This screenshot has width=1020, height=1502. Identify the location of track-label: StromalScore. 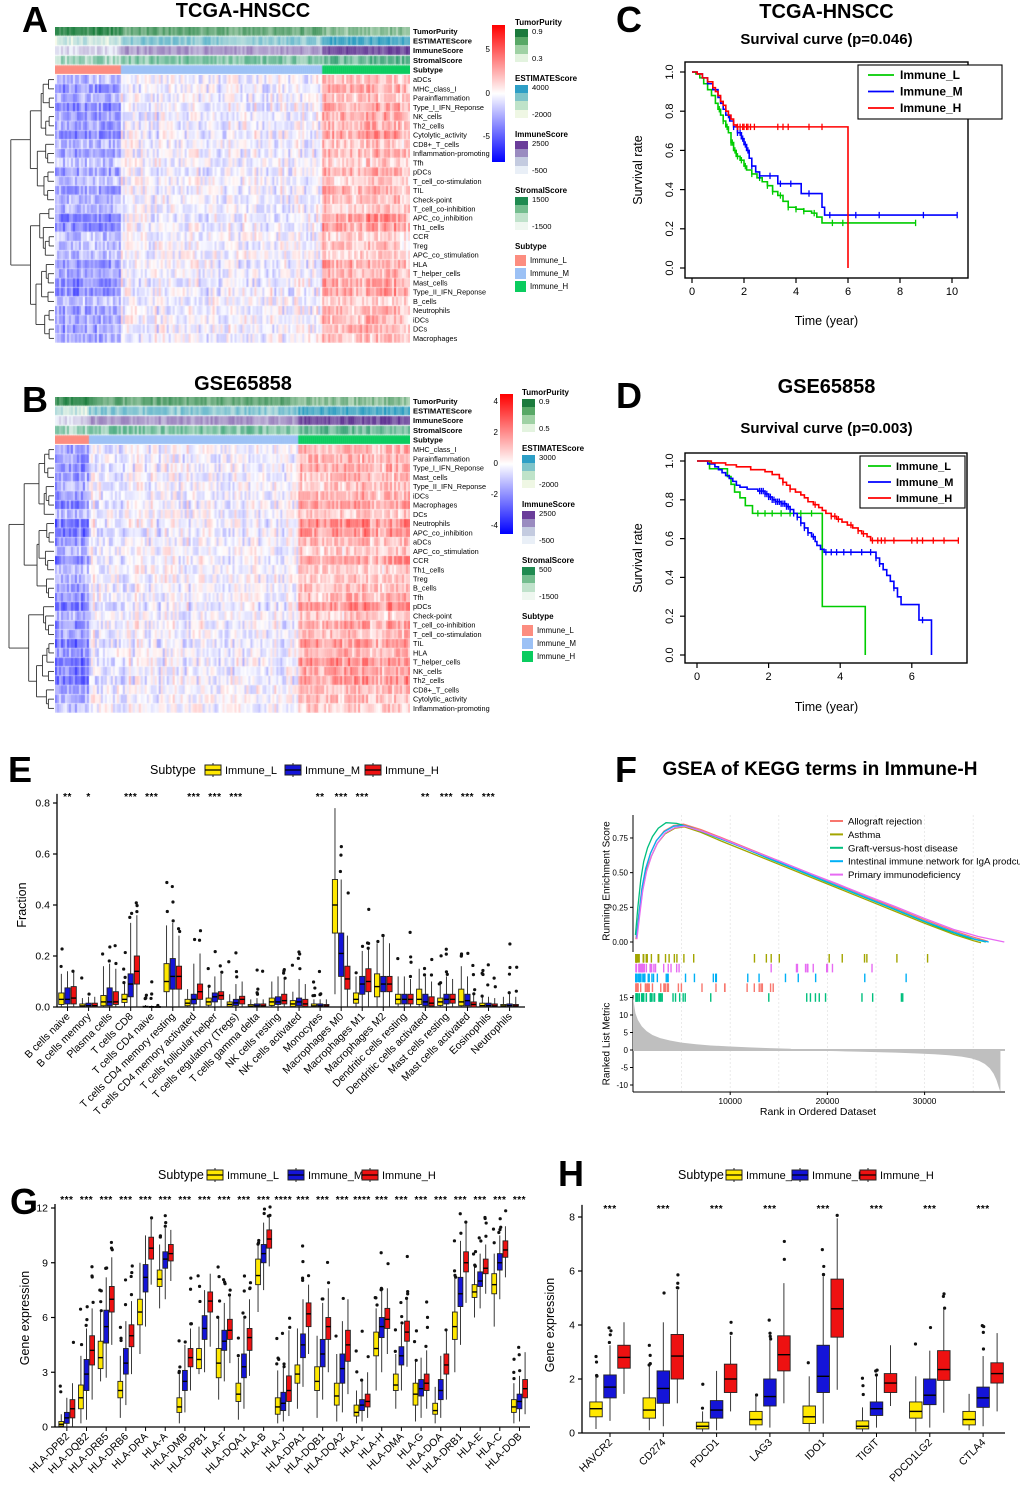
(437, 60).